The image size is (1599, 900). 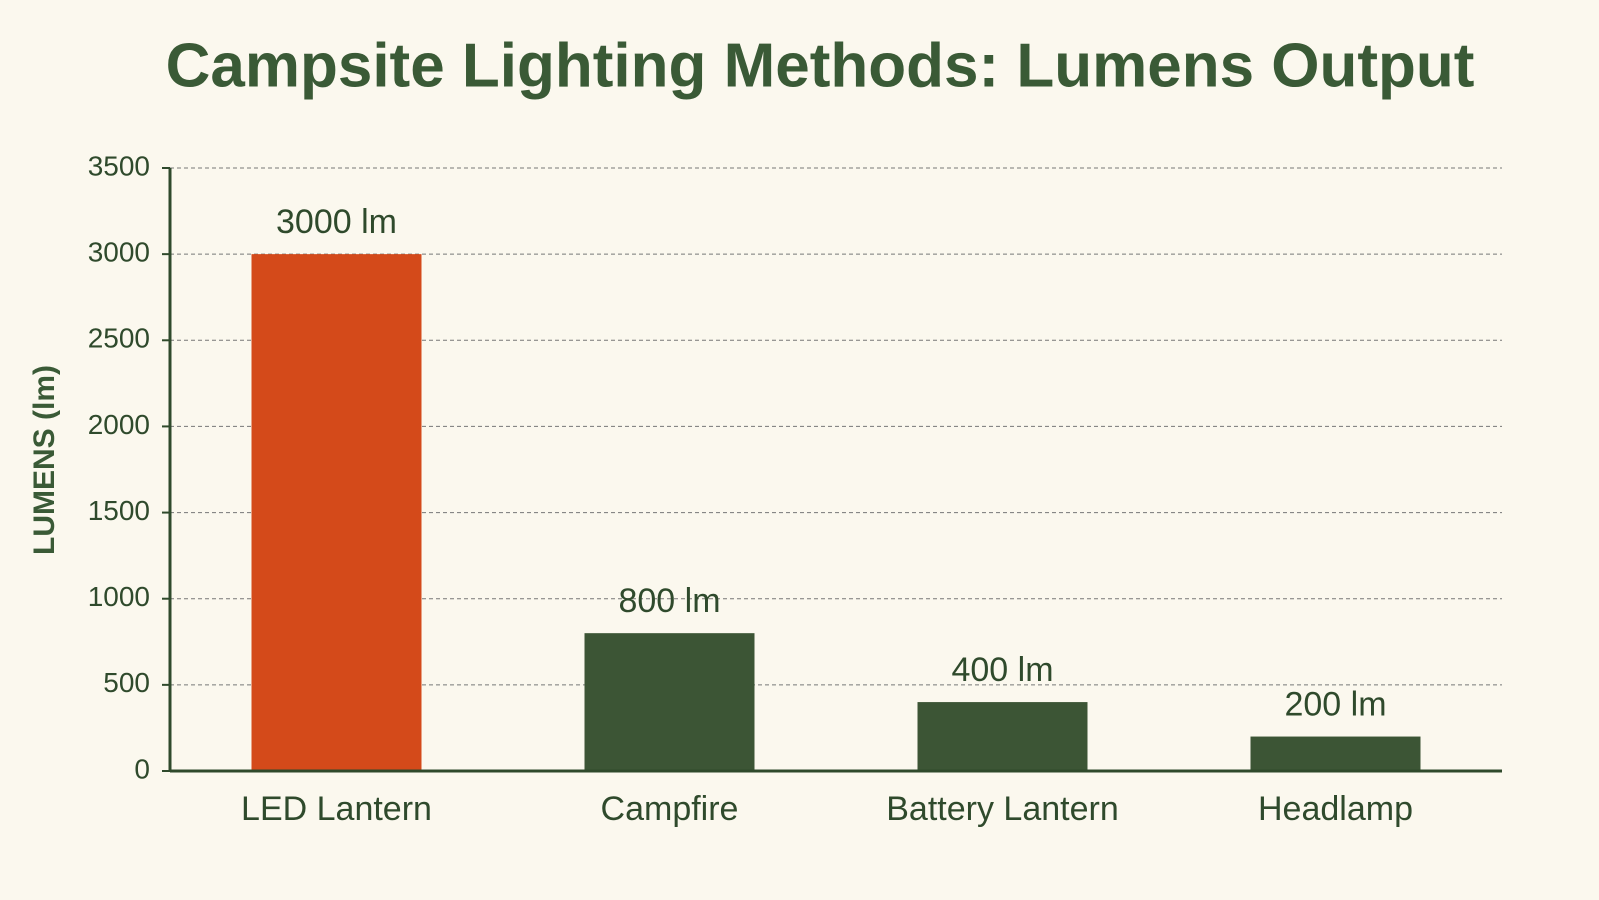 What do you see at coordinates (142, 768) in the screenshot?
I see `y-tick-label: 0` at bounding box center [142, 768].